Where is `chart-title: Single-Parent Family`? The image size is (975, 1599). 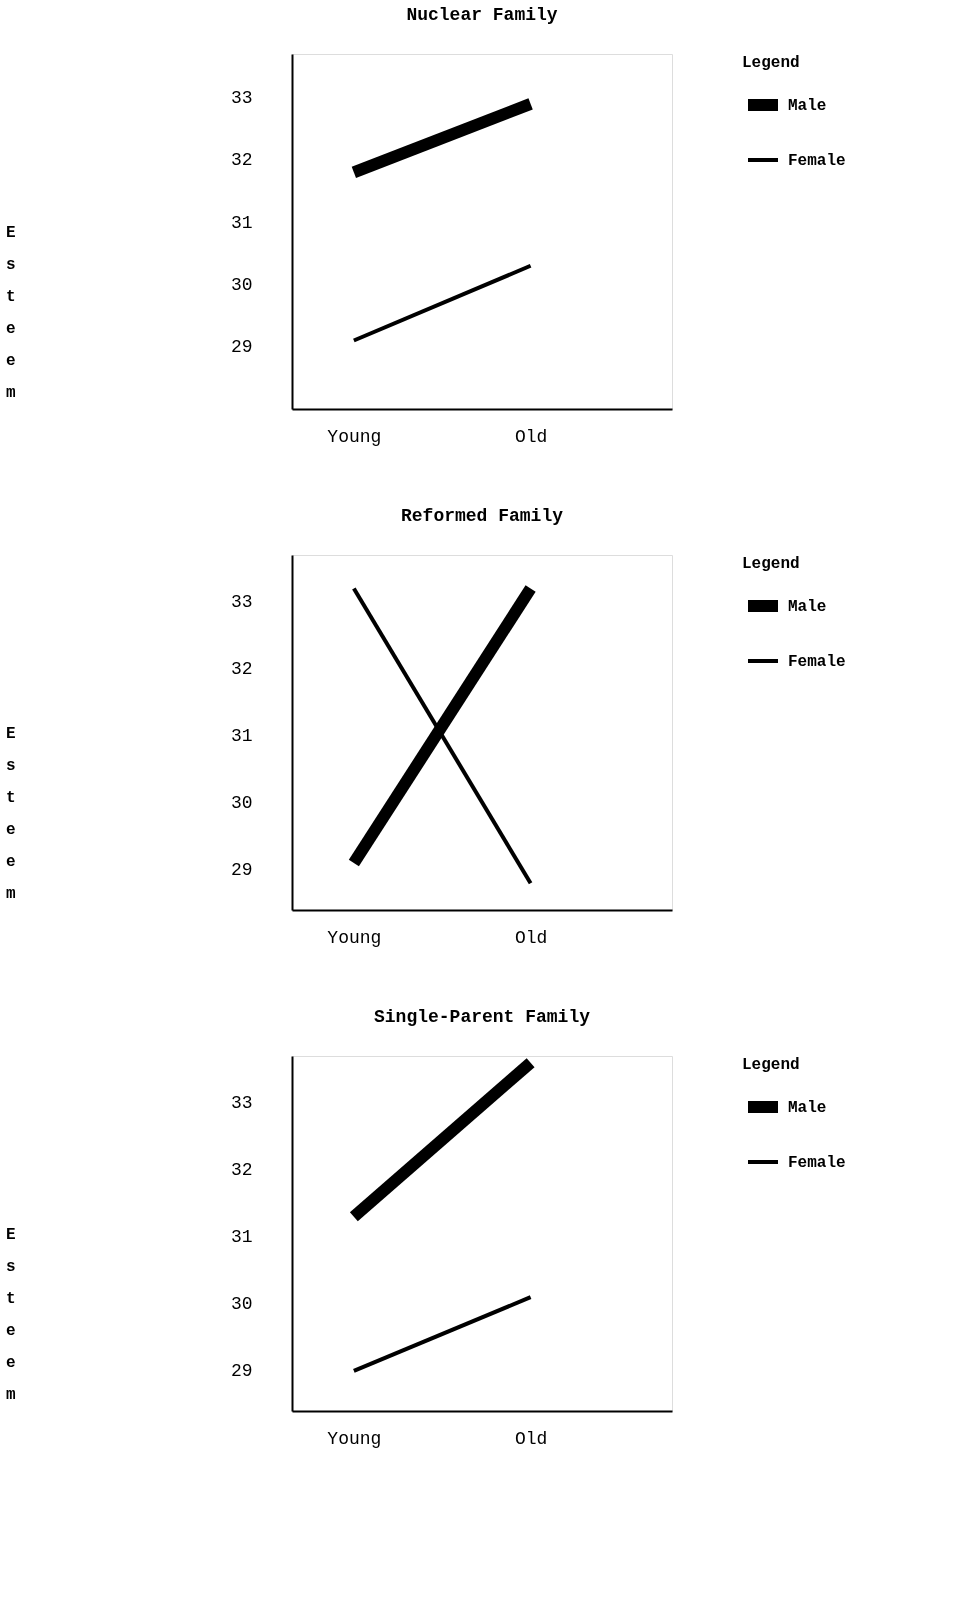 chart-title: Single-Parent Family is located at coordinates (482, 1017).